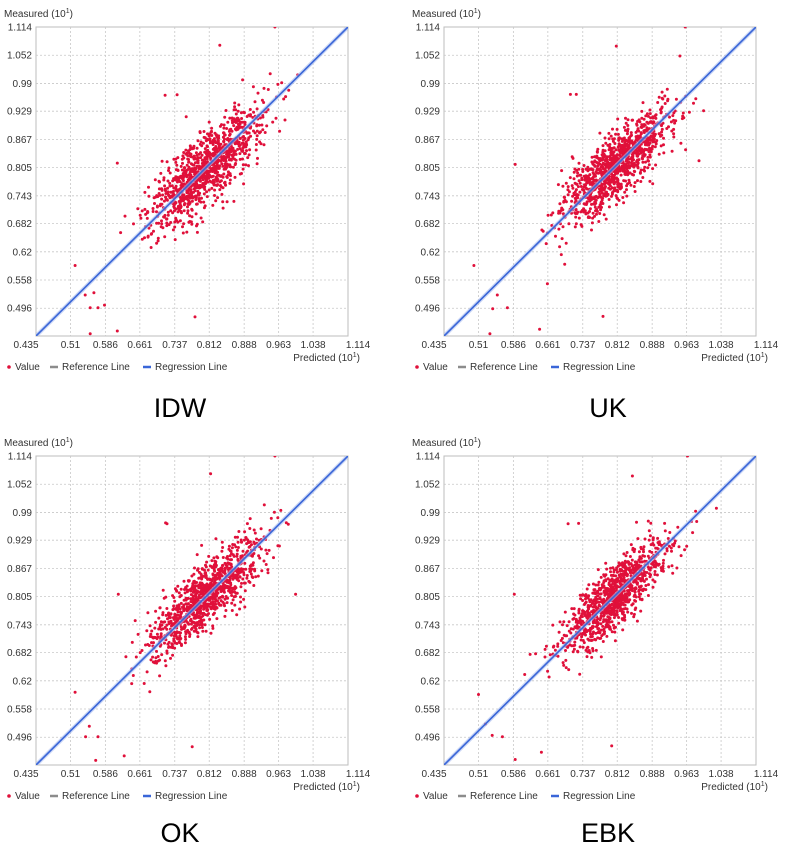  What do you see at coordinates (599, 367) in the screenshot?
I see `legend-regression-label: Regression Line` at bounding box center [599, 367].